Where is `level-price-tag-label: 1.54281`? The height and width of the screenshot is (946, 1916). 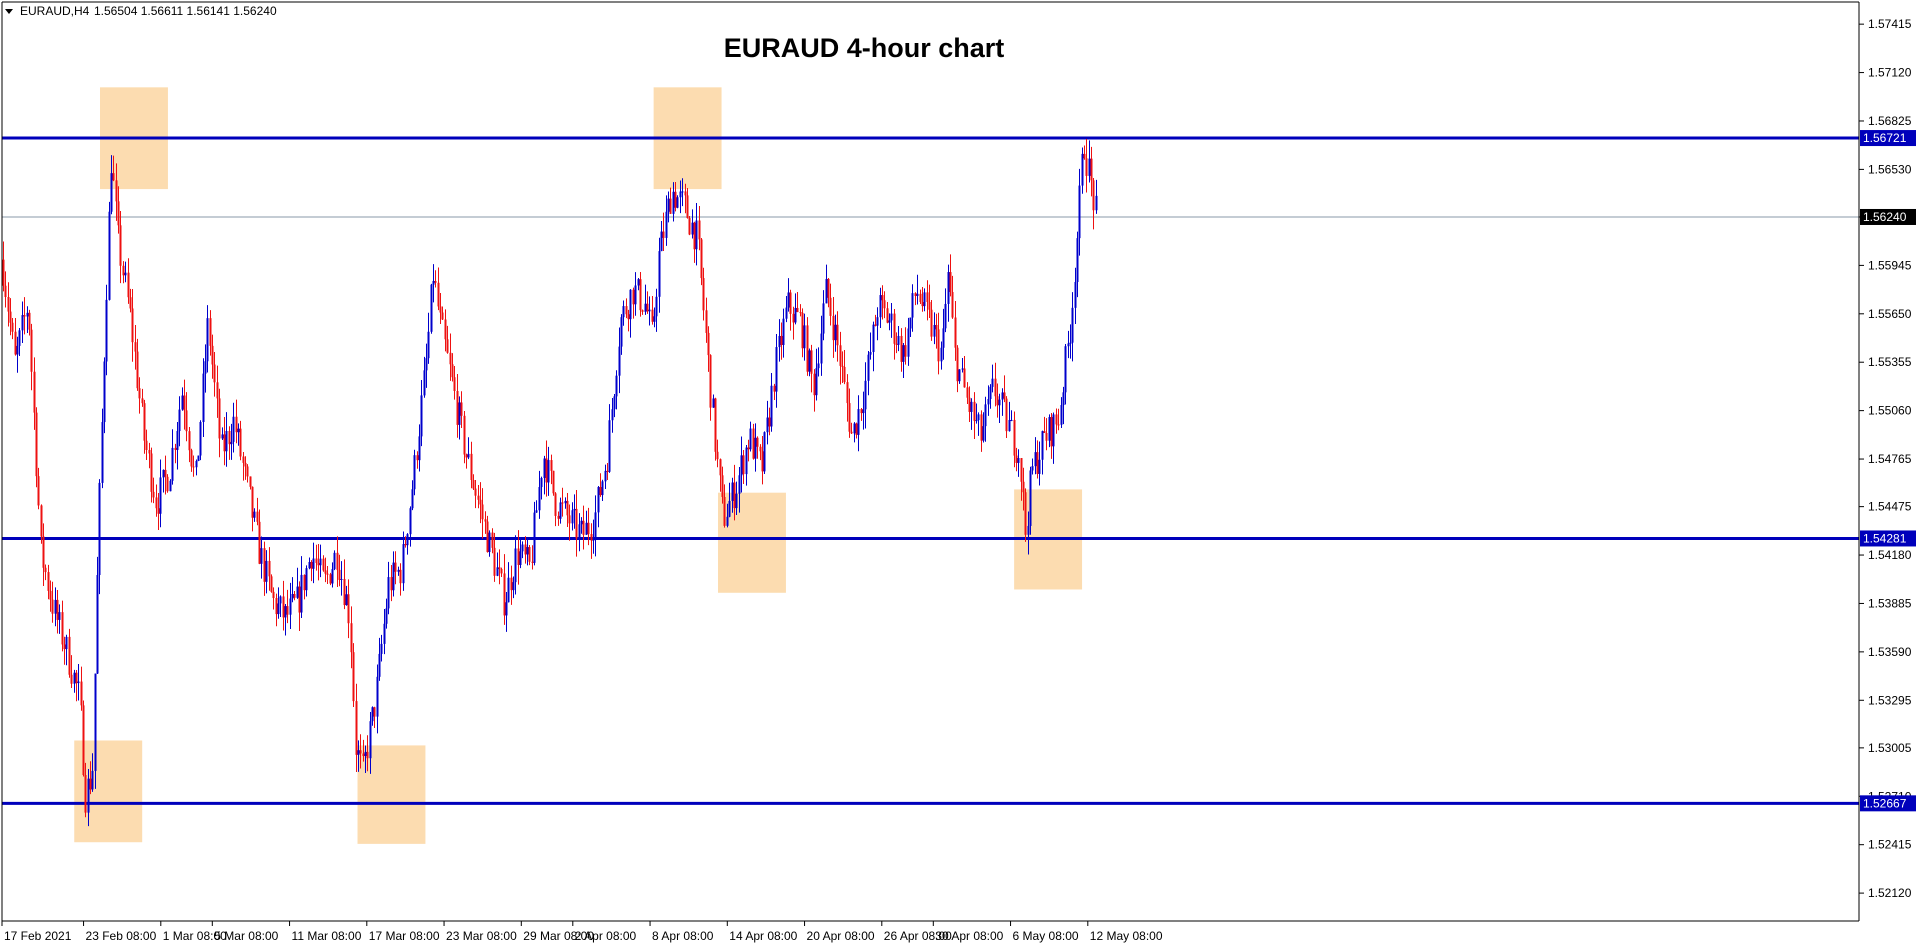
level-price-tag-label: 1.54281 is located at coordinates (1885, 538).